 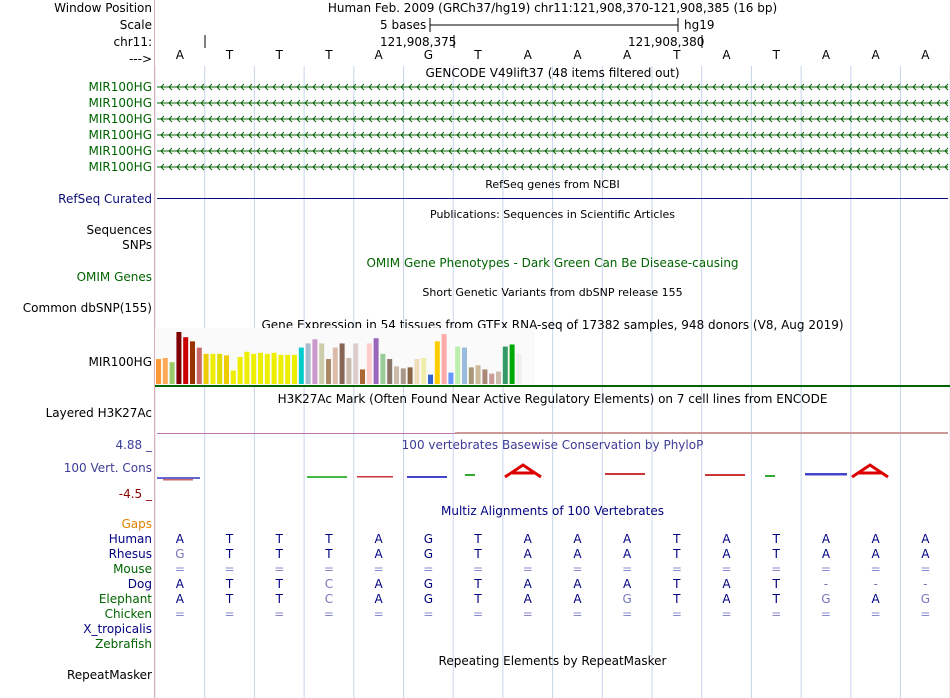 I want to click on scale-text: 5 bases, so click(x=403, y=25).